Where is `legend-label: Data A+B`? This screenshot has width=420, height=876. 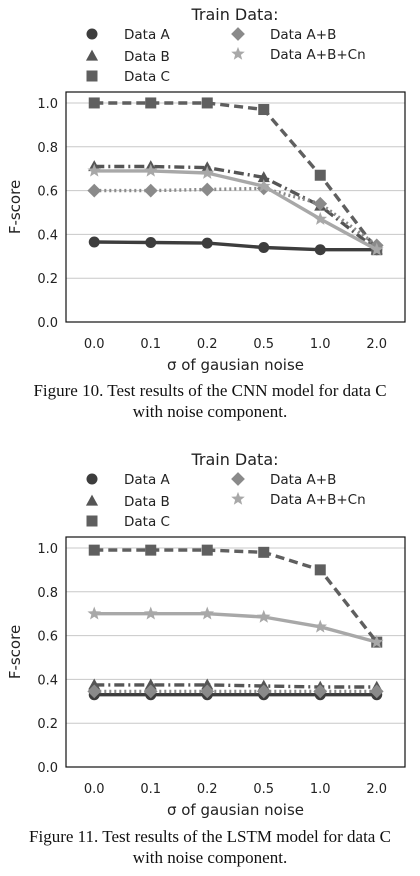 legend-label: Data A+B is located at coordinates (303, 35).